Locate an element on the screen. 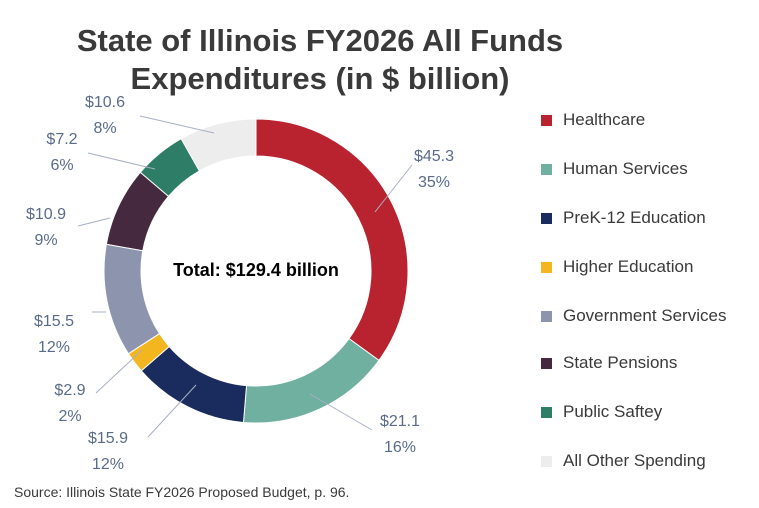 The width and height of the screenshot is (759, 508). donut-slice-prek-12-education is located at coordinates (194, 384).